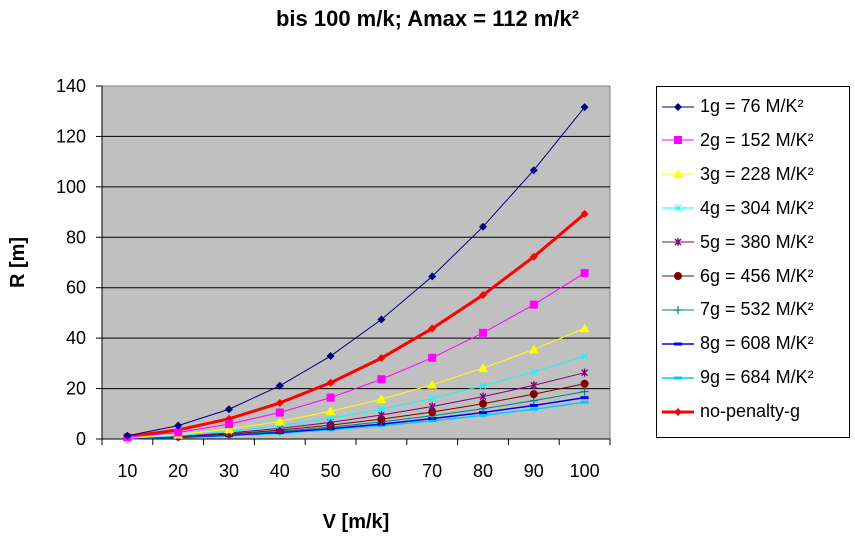  I want to click on legend-item: 7g = 532 M/K², so click(753, 309).